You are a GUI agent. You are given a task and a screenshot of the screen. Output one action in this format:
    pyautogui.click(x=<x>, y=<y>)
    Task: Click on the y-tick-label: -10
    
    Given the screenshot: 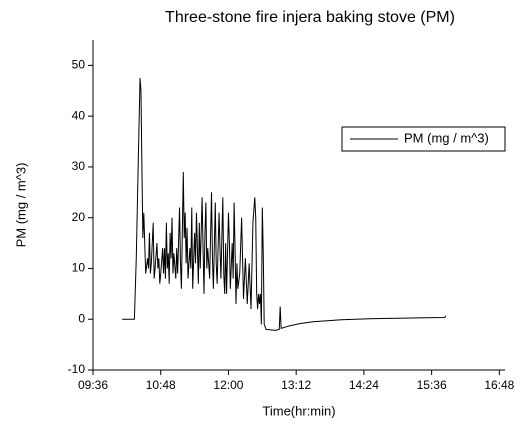 What is the action you would take?
    pyautogui.click(x=77, y=369)
    